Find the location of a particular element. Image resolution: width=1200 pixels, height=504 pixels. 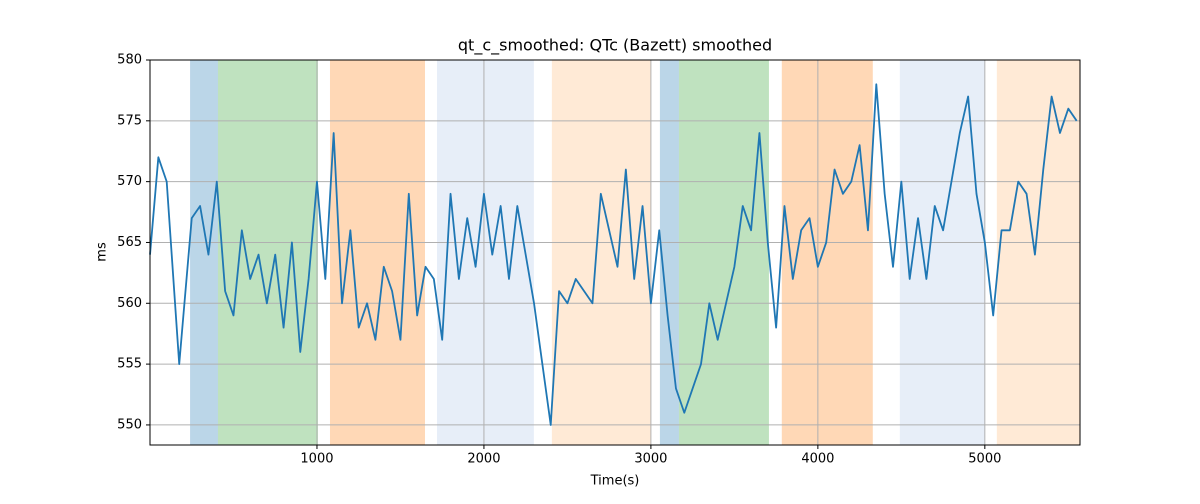

y-tick-label: 550 is located at coordinates (129, 424).